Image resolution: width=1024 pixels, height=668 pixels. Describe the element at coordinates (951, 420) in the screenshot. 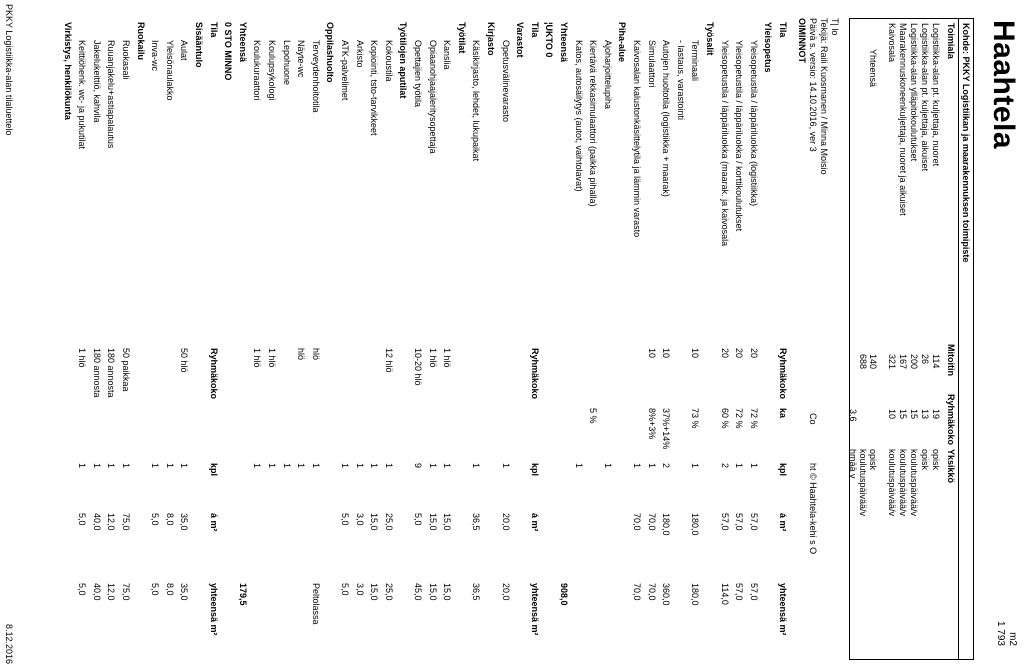

I see `col-ryhmakoko: Ryhmäkoko` at that location.